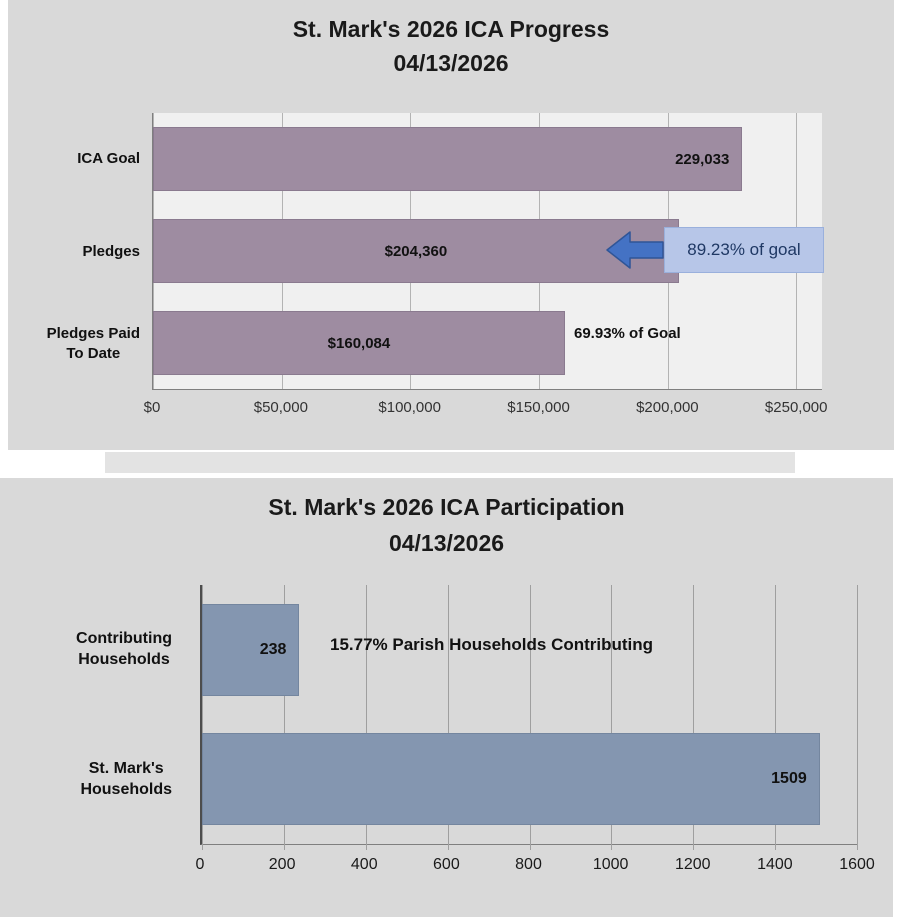 The image size is (901, 917). What do you see at coordinates (111, 251) in the screenshot?
I see `category-label: Pledges` at bounding box center [111, 251].